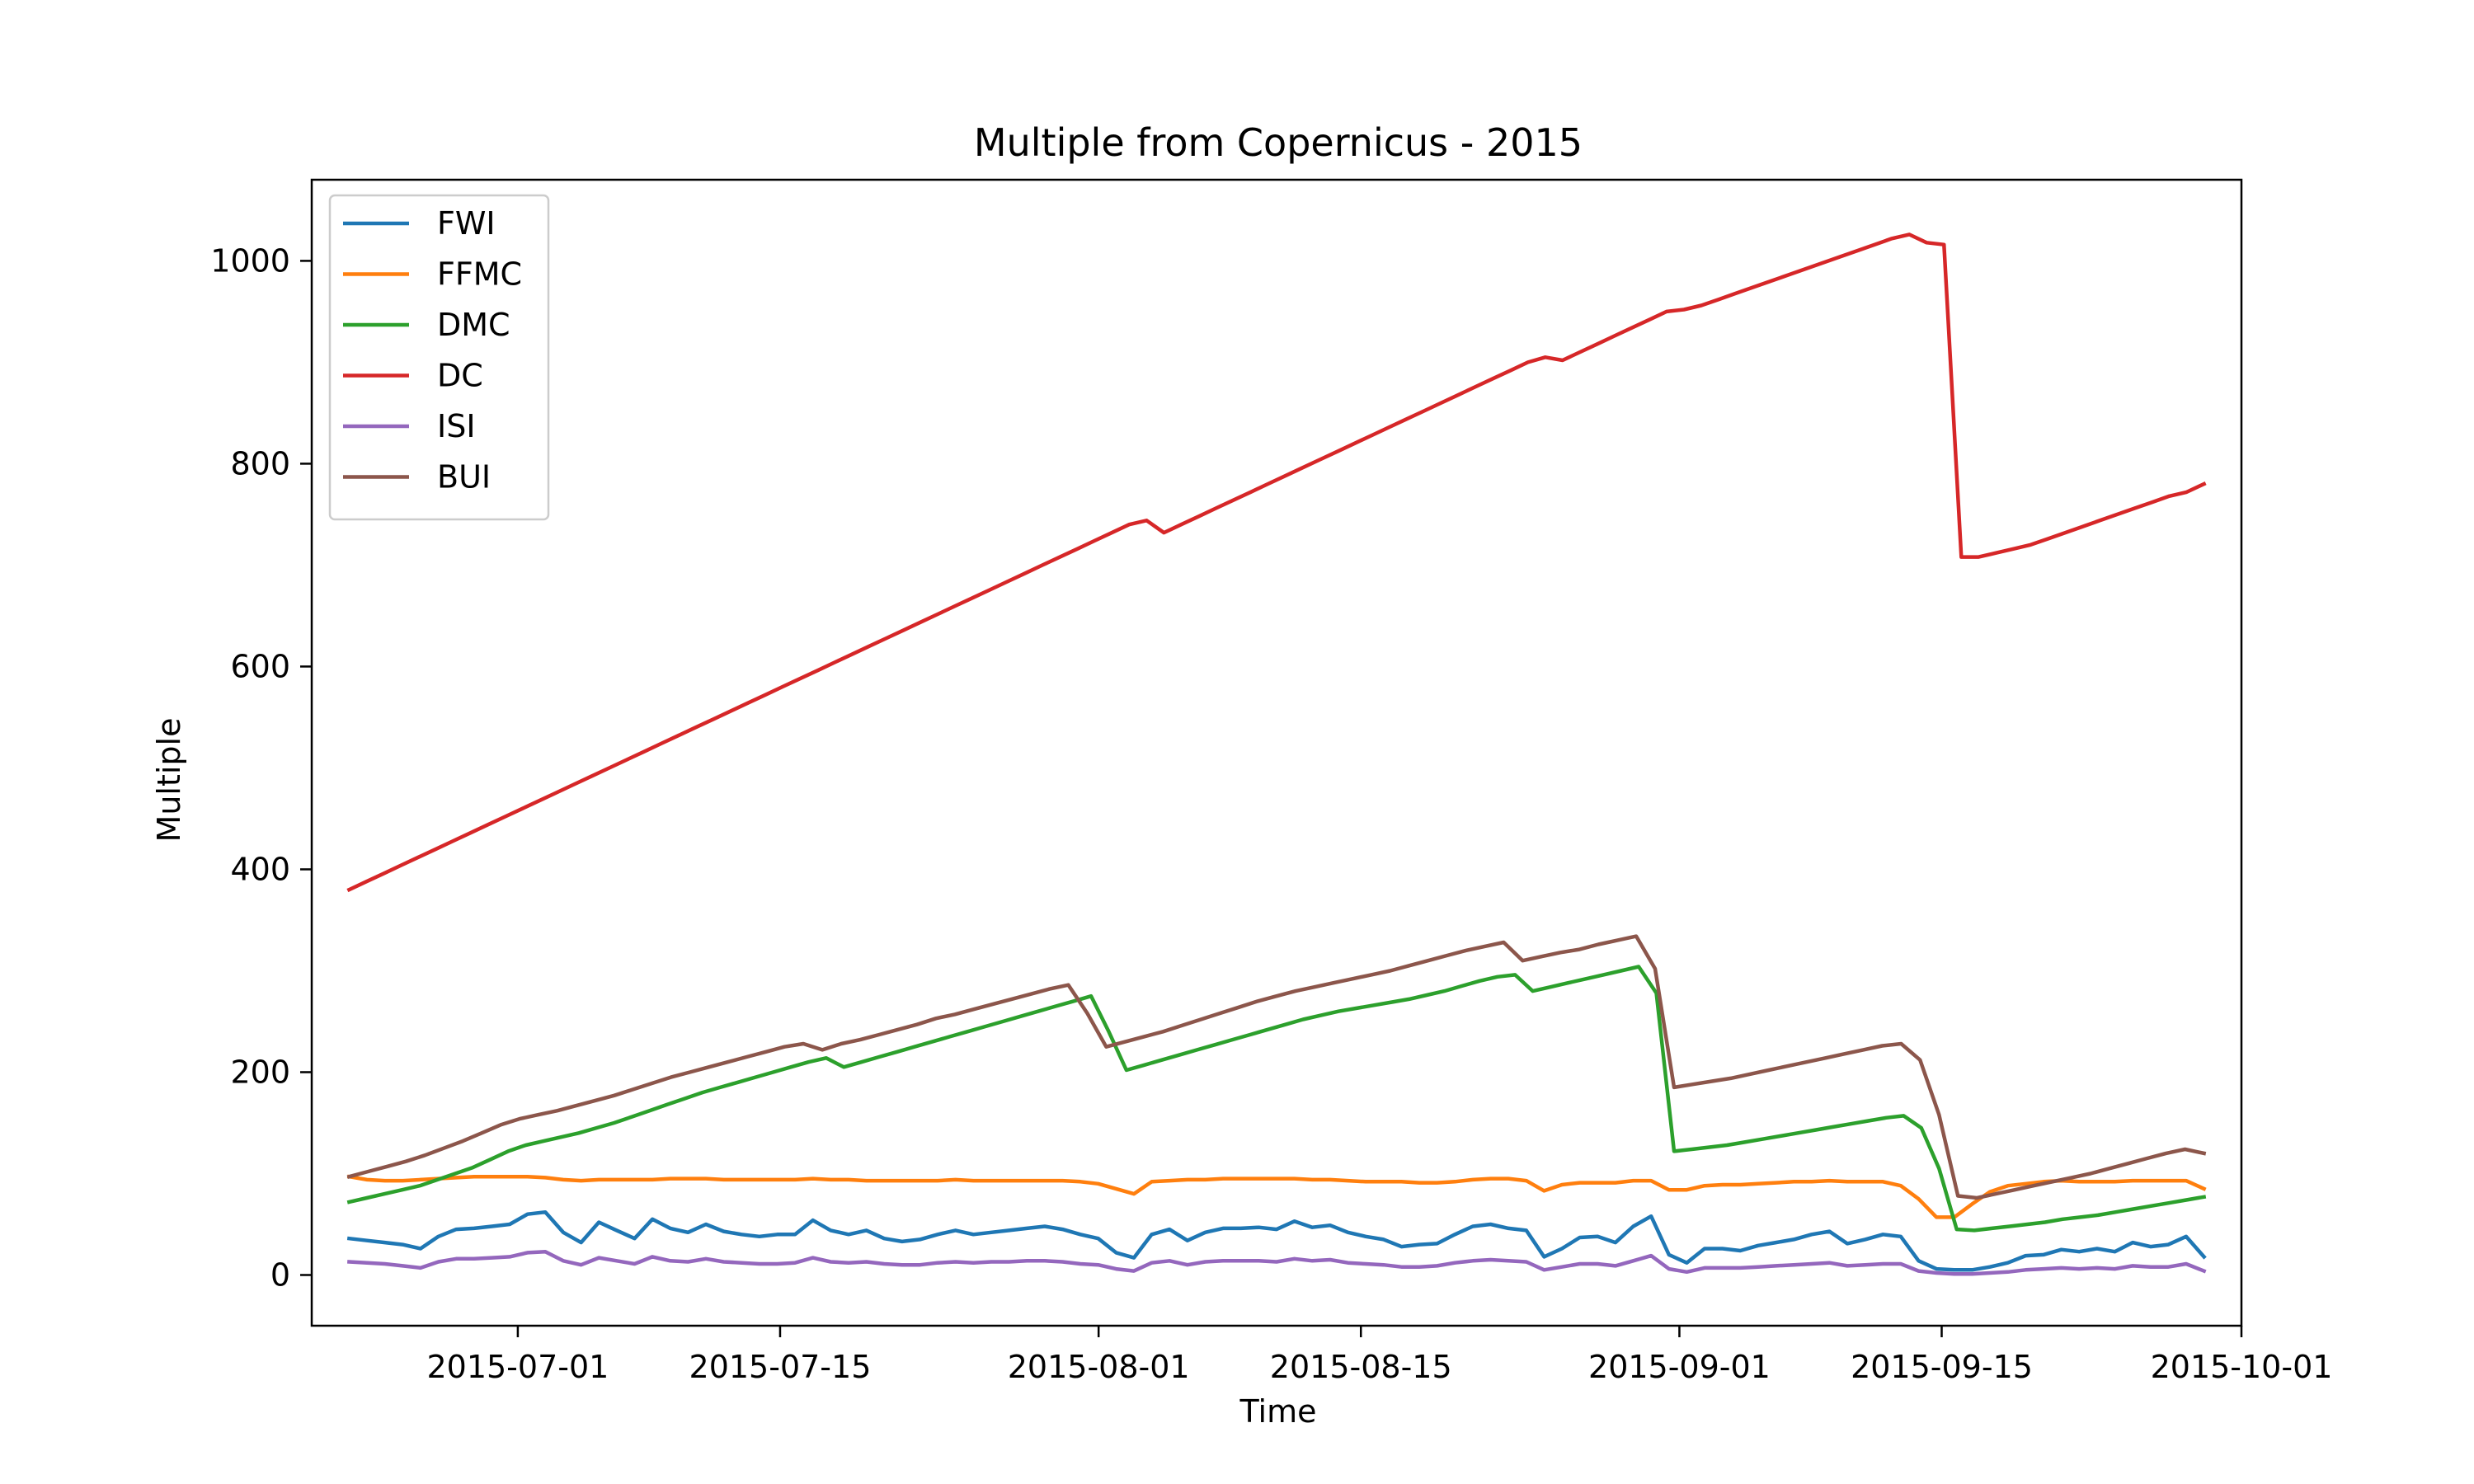  I want to click on y-tick-label: 200, so click(260, 1072).